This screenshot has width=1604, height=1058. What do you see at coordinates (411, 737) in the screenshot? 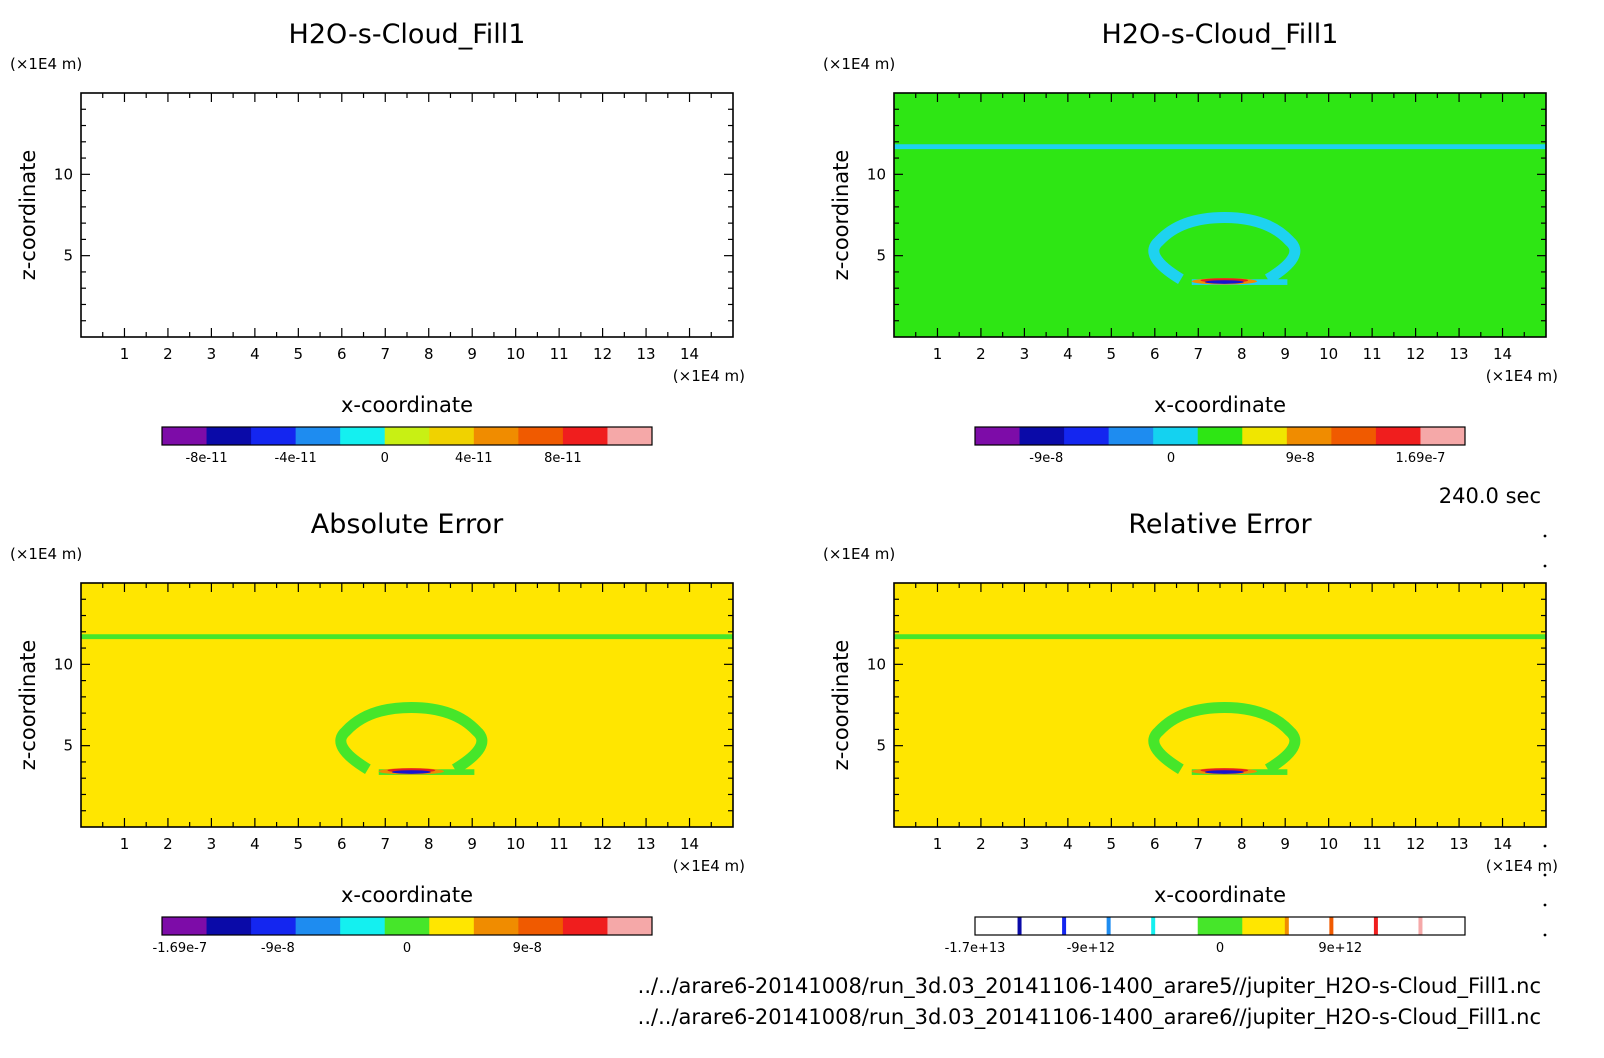
I see `cloud-ring` at bounding box center [411, 737].